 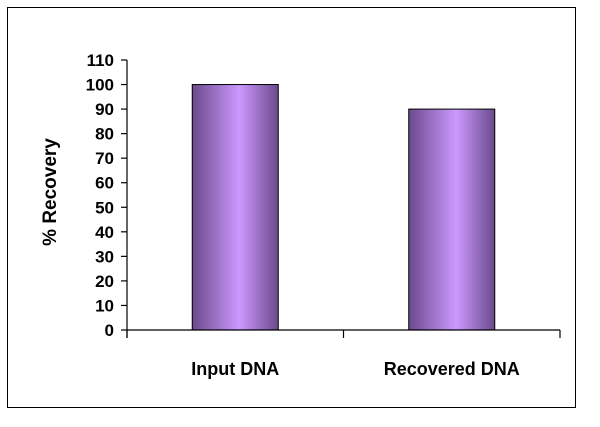 What do you see at coordinates (104, 281) in the screenshot?
I see `y-tick-label-2: 20` at bounding box center [104, 281].